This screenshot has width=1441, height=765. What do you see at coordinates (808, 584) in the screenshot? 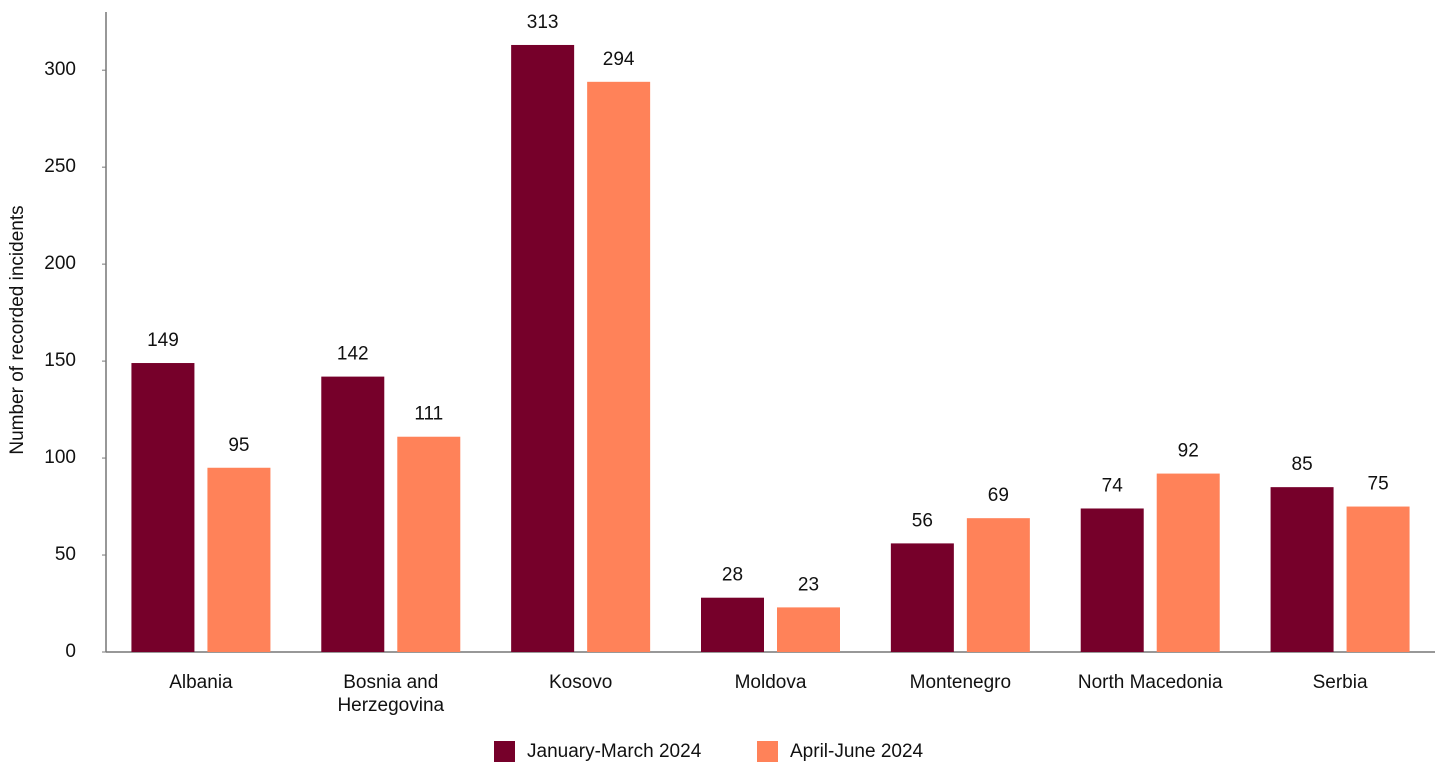
I see `data-label: 23` at bounding box center [808, 584].